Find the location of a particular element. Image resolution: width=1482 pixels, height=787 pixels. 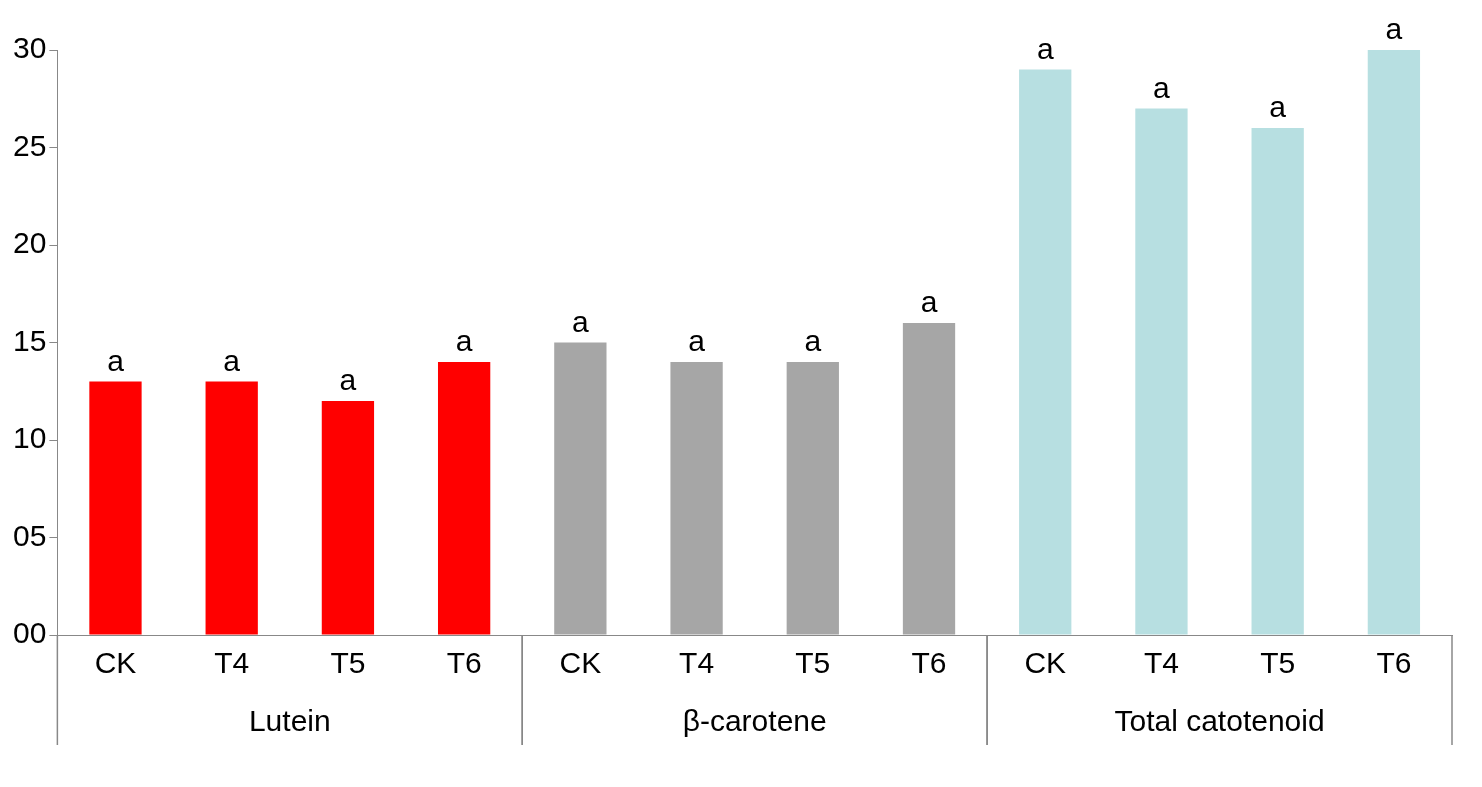

y-tick-label: 05 is located at coordinates (29, 535).